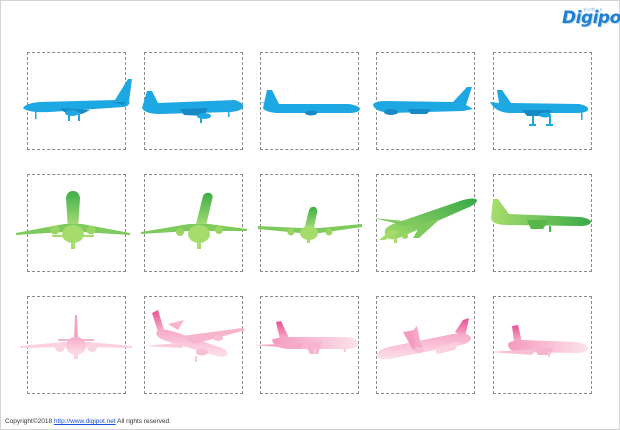 The width and height of the screenshot is (620, 430). Describe the element at coordinates (76, 337) in the screenshot. I see `pink-airliner-front` at that location.